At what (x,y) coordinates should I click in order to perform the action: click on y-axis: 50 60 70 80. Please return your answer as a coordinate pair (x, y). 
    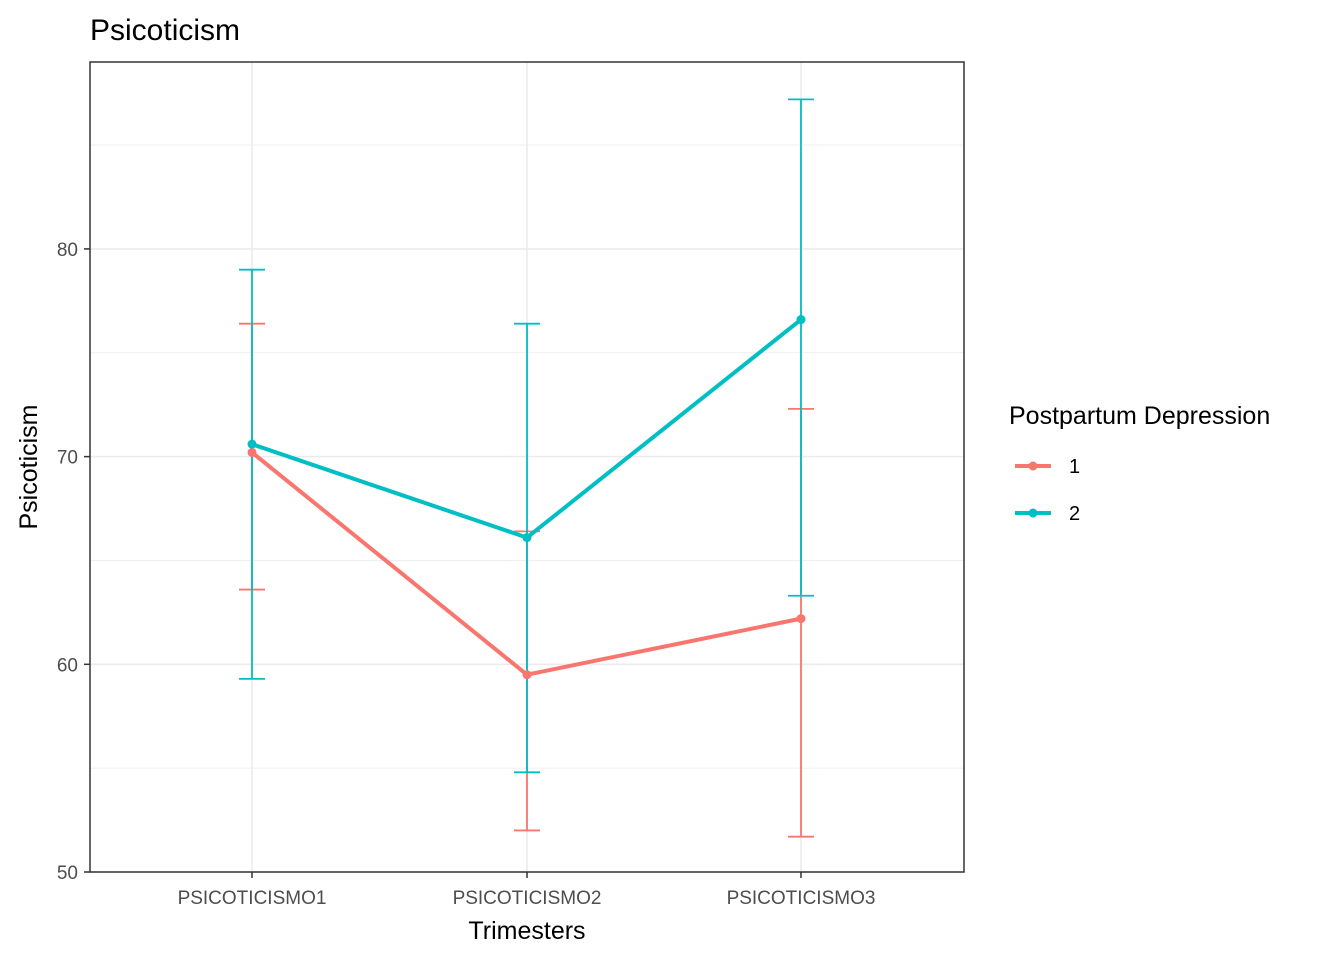
    Looking at the image, I should click on (73, 562).